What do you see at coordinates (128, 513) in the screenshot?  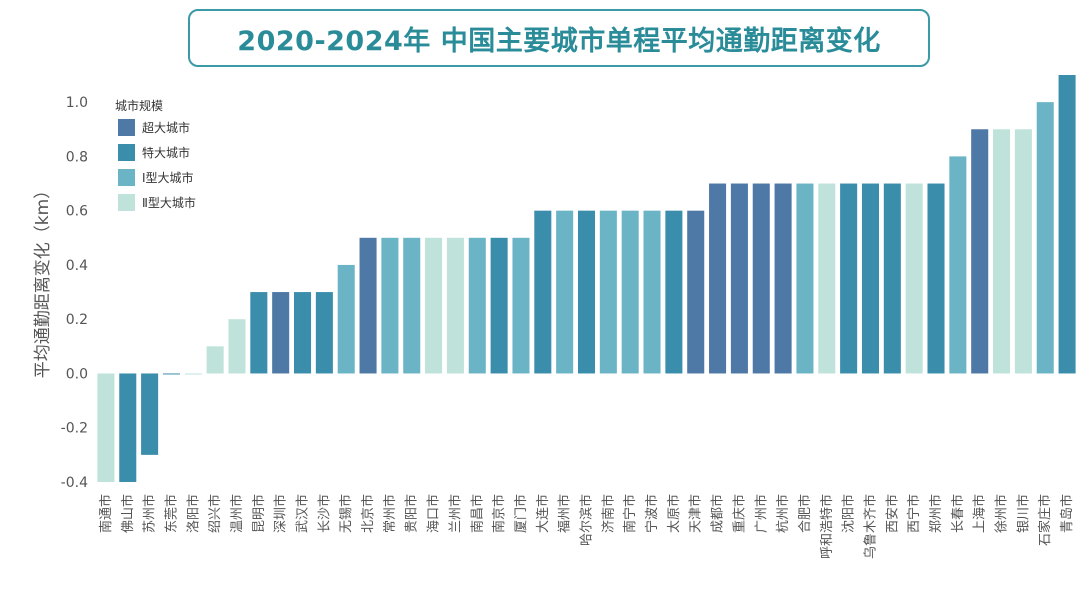 I see `x-tick-label: 佛山市` at bounding box center [128, 513].